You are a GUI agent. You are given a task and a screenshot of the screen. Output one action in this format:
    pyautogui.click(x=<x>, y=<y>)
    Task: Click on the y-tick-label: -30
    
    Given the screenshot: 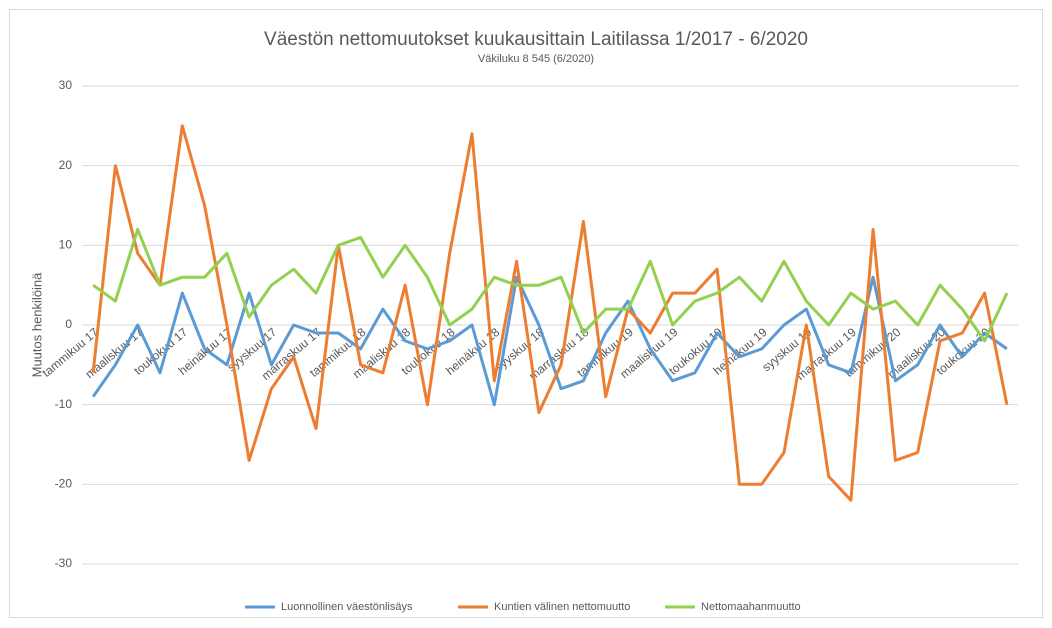 What is the action you would take?
    pyautogui.click(x=64, y=563)
    